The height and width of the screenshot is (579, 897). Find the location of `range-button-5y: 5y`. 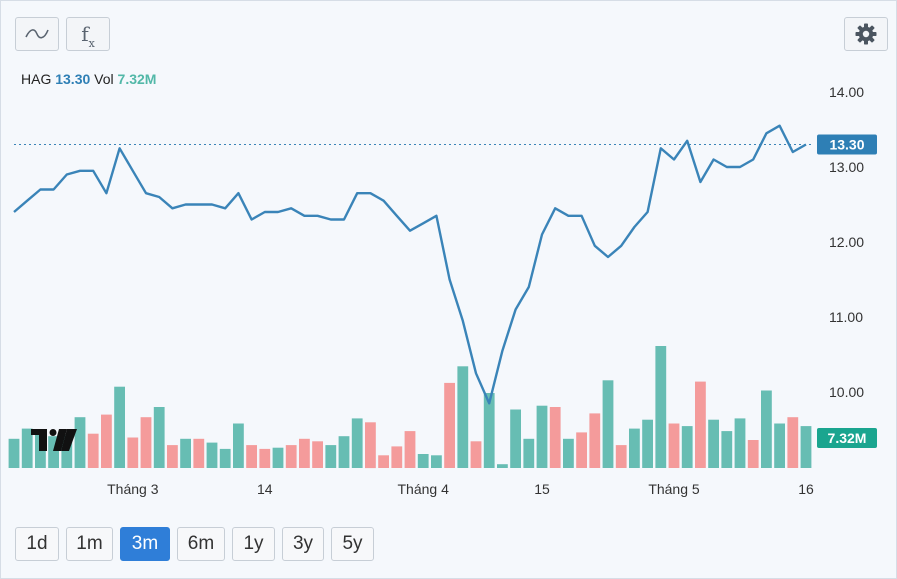

range-button-5y: 5y is located at coordinates (352, 544).